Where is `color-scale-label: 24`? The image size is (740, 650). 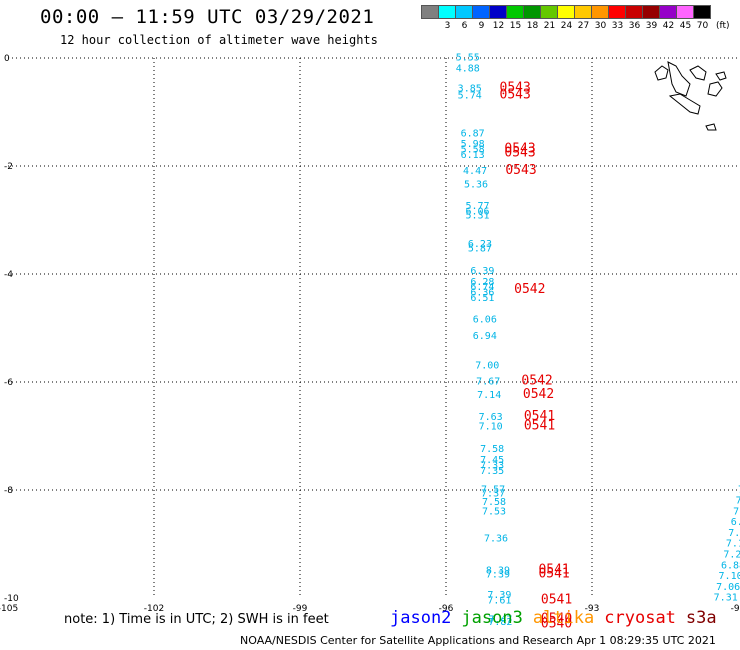
color-scale-label: 24 is located at coordinates (566, 26).